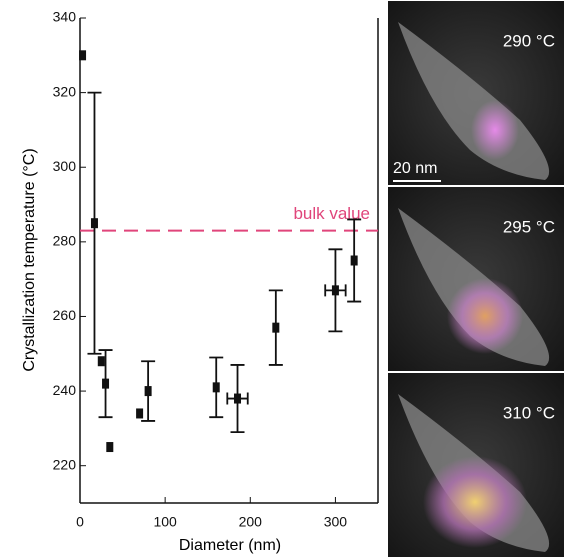 This screenshot has height=557, width=564. I want to click on y-tick-label: 340, so click(65, 17).